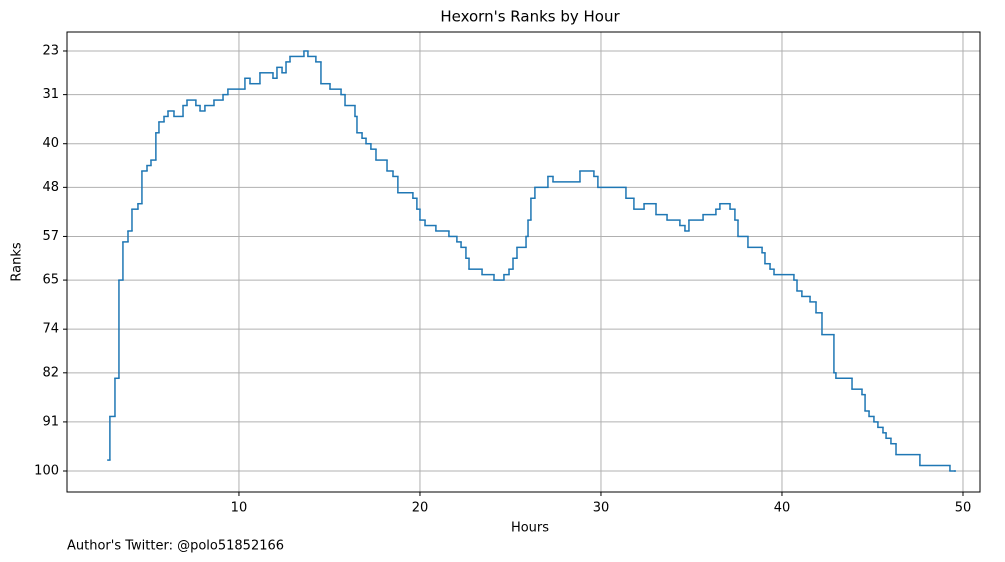 The image size is (1005, 562). Describe the element at coordinates (50, 143) in the screenshot. I see `y-tick-label: 40` at that location.